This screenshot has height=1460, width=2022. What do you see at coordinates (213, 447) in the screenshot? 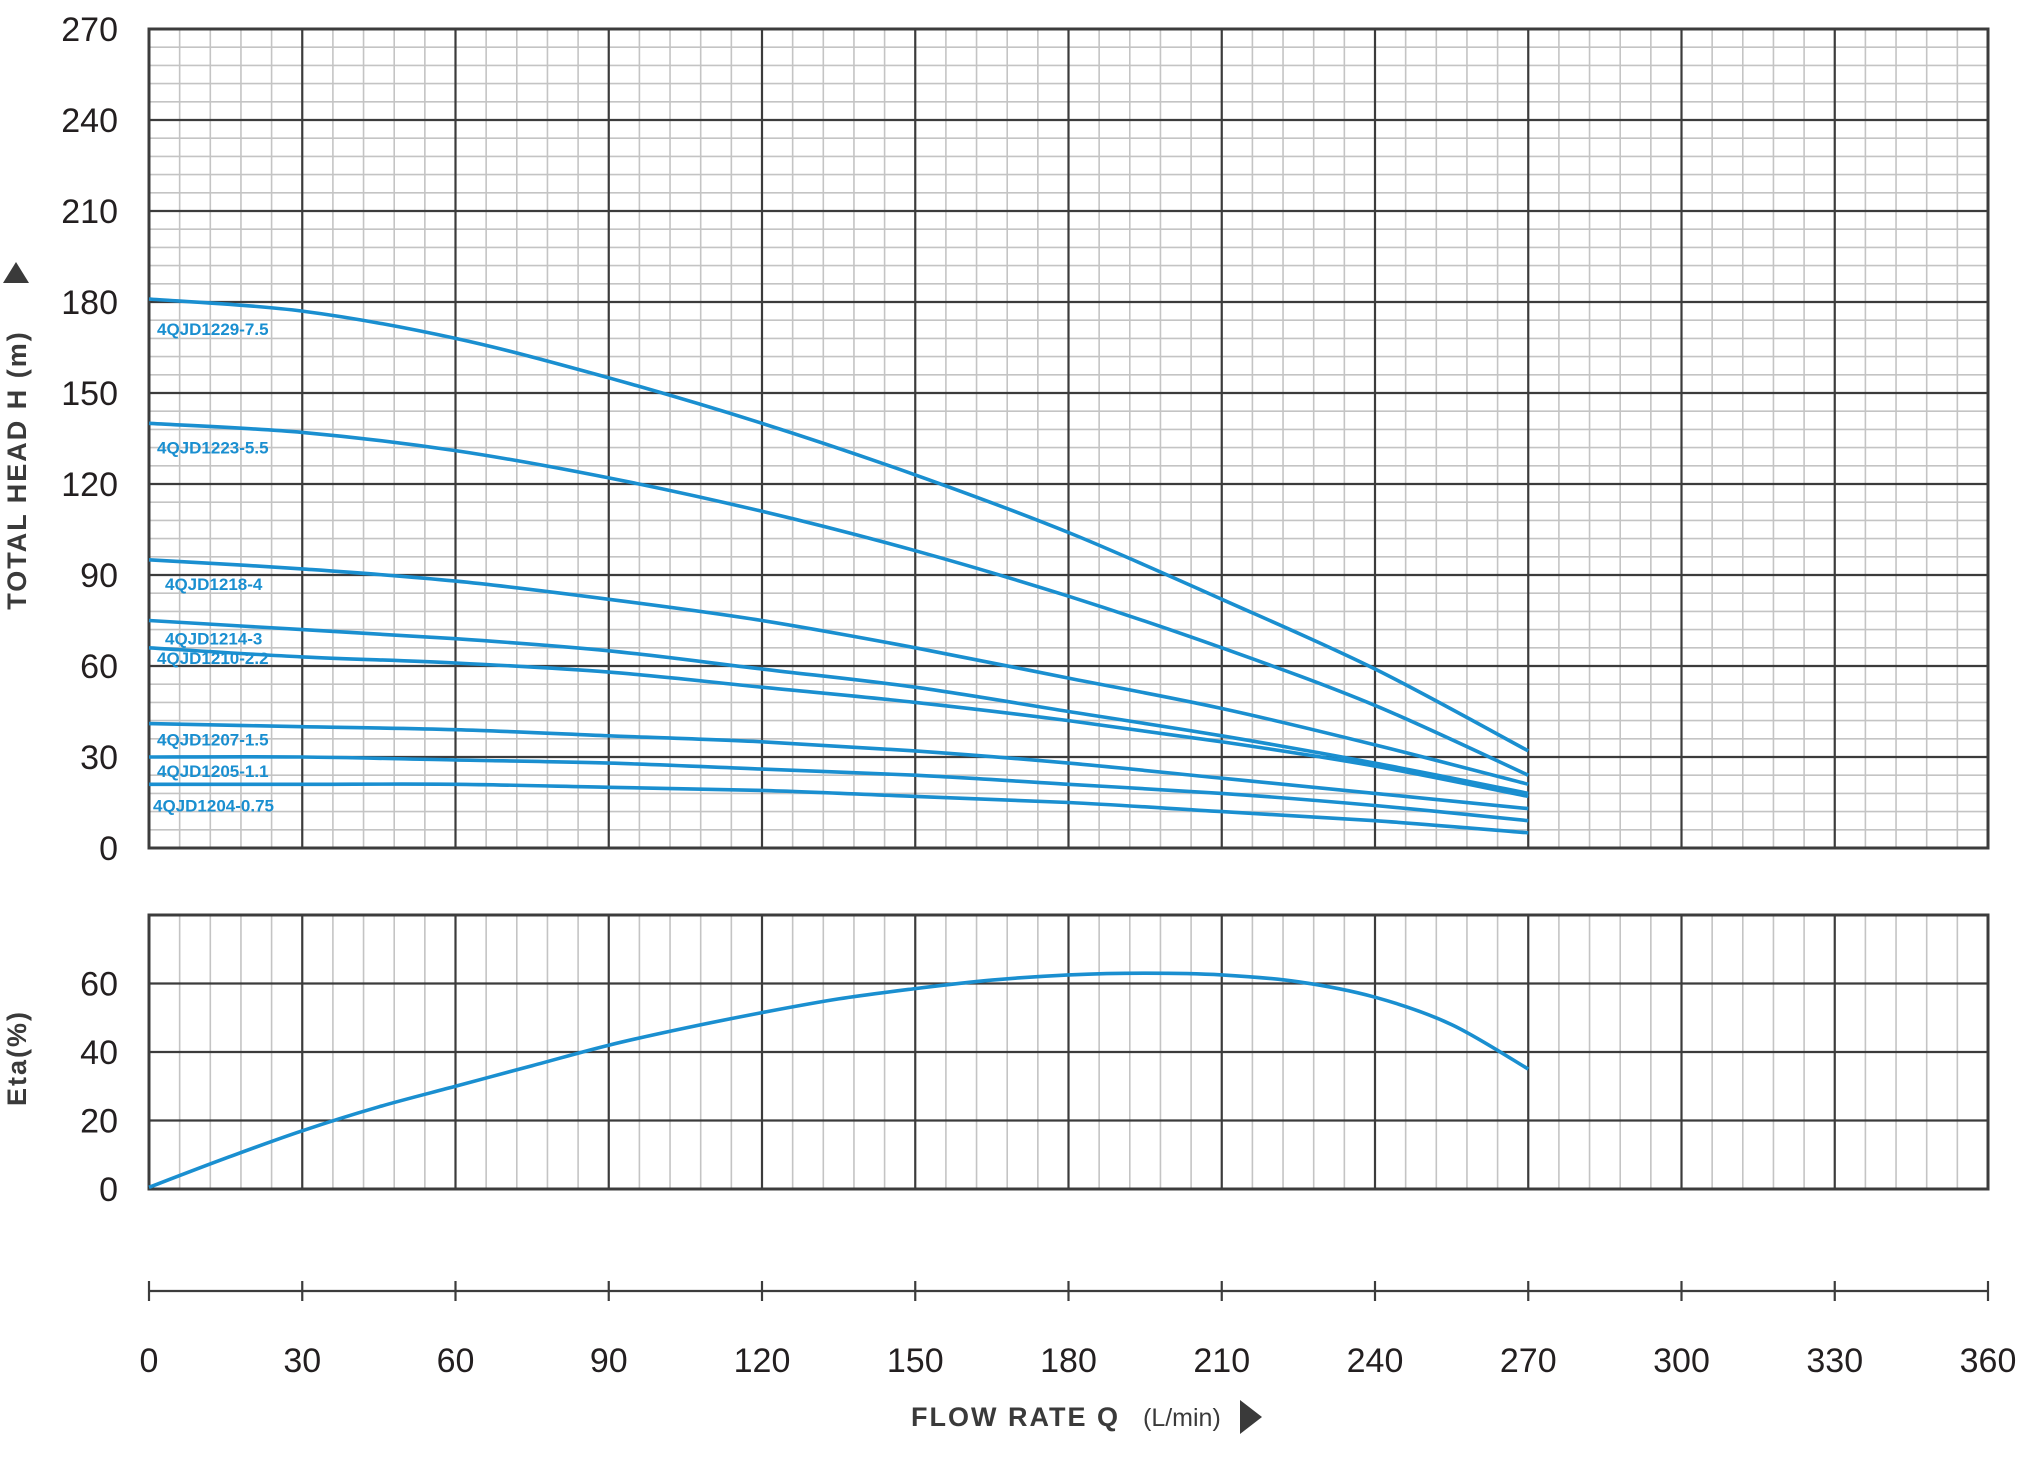
I see `curve-label: 4QJD1223-5.5` at bounding box center [213, 447].